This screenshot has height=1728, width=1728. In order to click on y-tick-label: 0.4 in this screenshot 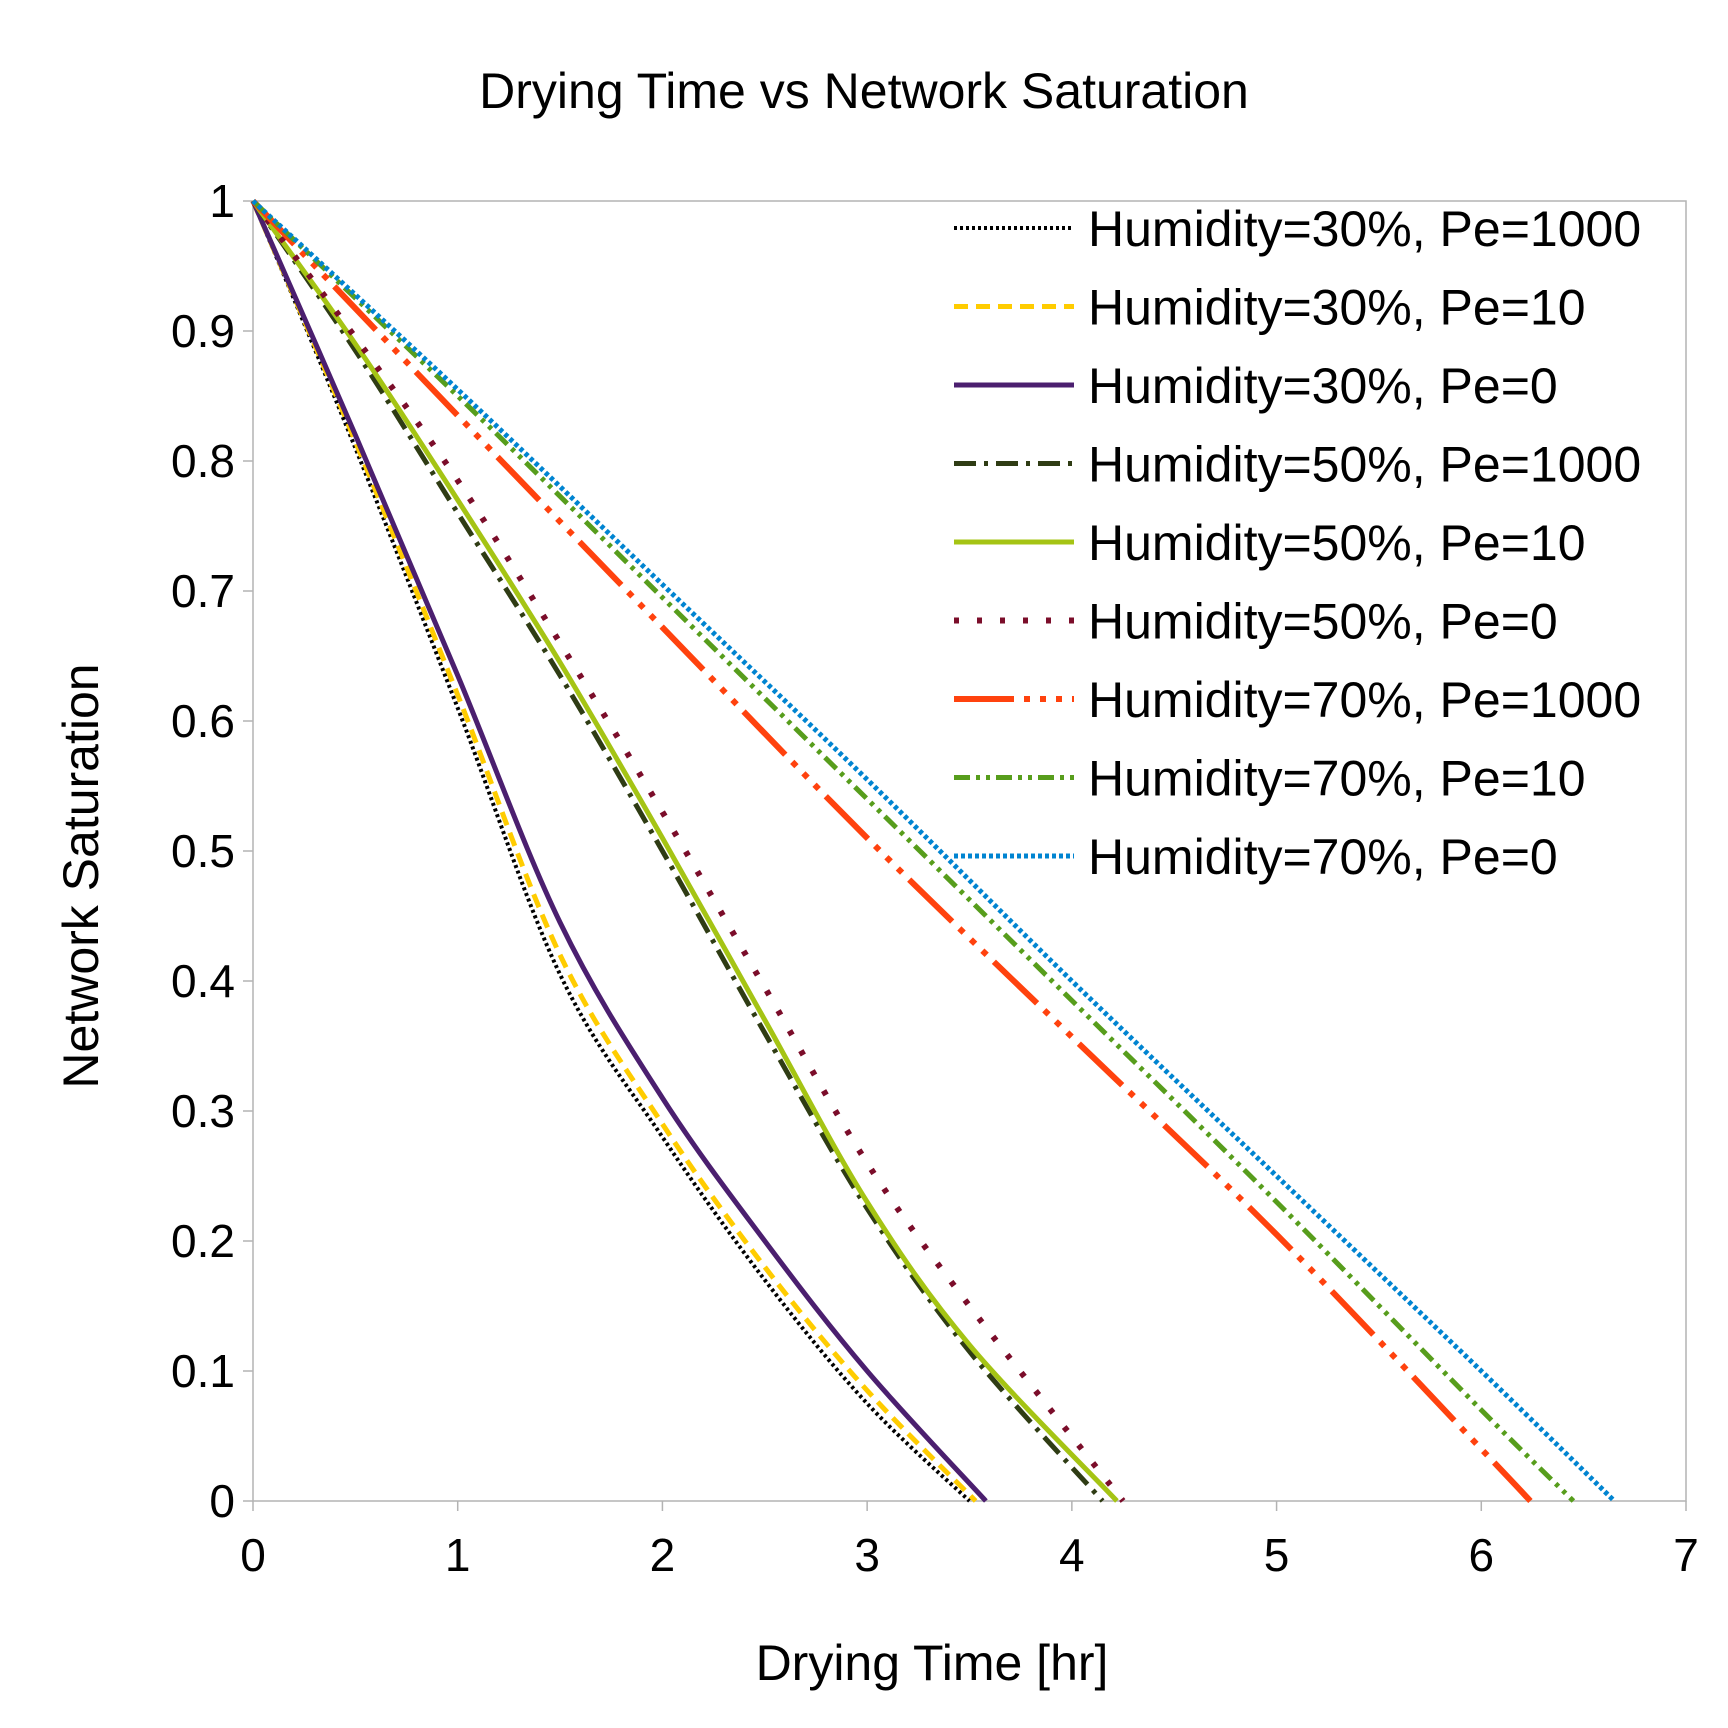, I will do `click(203, 981)`.